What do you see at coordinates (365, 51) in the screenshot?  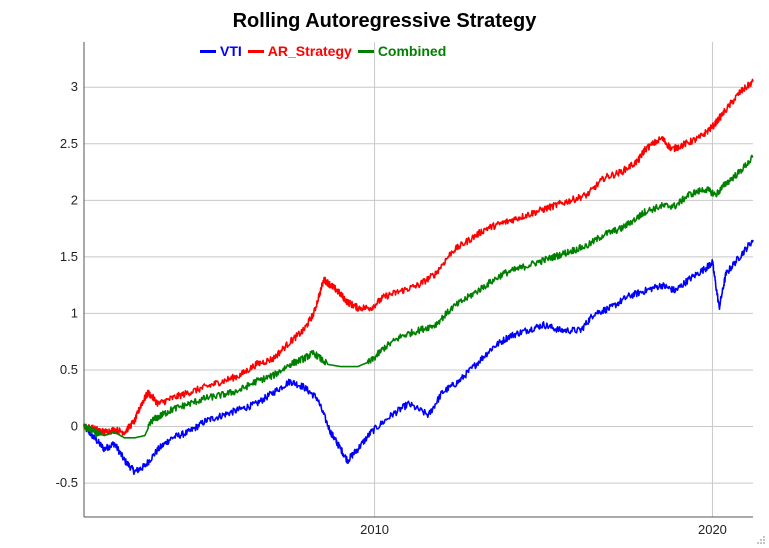 I see `legend-swatch-combined` at bounding box center [365, 51].